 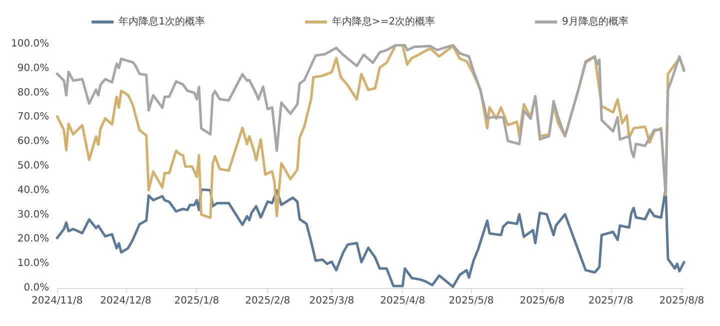 What do you see at coordinates (471, 301) in the screenshot?
I see `x-tick-label: 2025/5/8` at bounding box center [471, 301].